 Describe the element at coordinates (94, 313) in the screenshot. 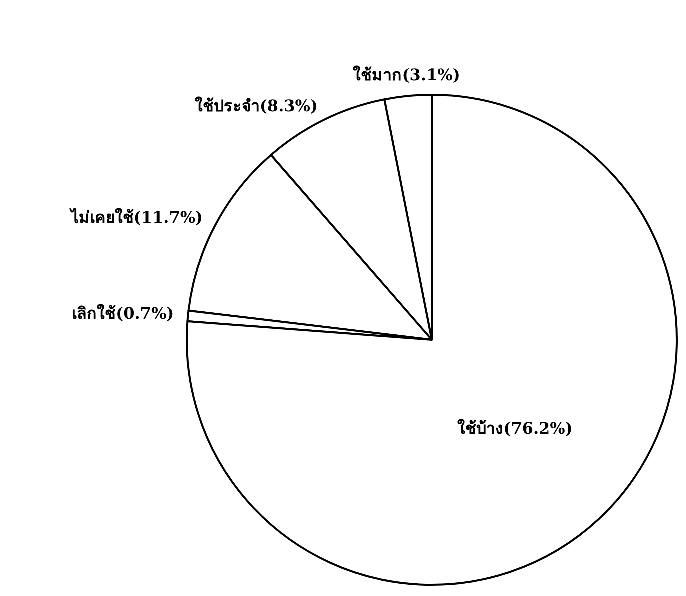

I see `slice-label: เลิกใช้` at that location.